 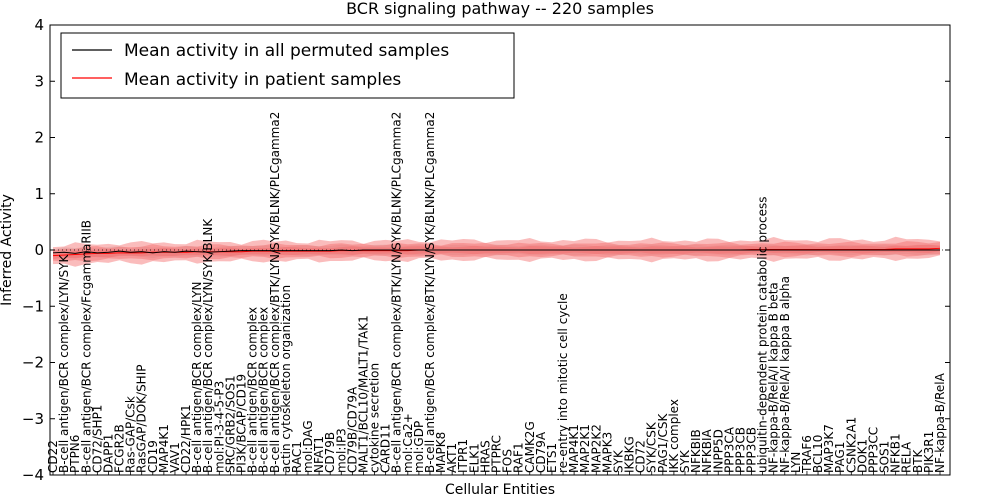 What do you see at coordinates (33, 306) in the screenshot?
I see `y-tick-label: −1` at bounding box center [33, 306].